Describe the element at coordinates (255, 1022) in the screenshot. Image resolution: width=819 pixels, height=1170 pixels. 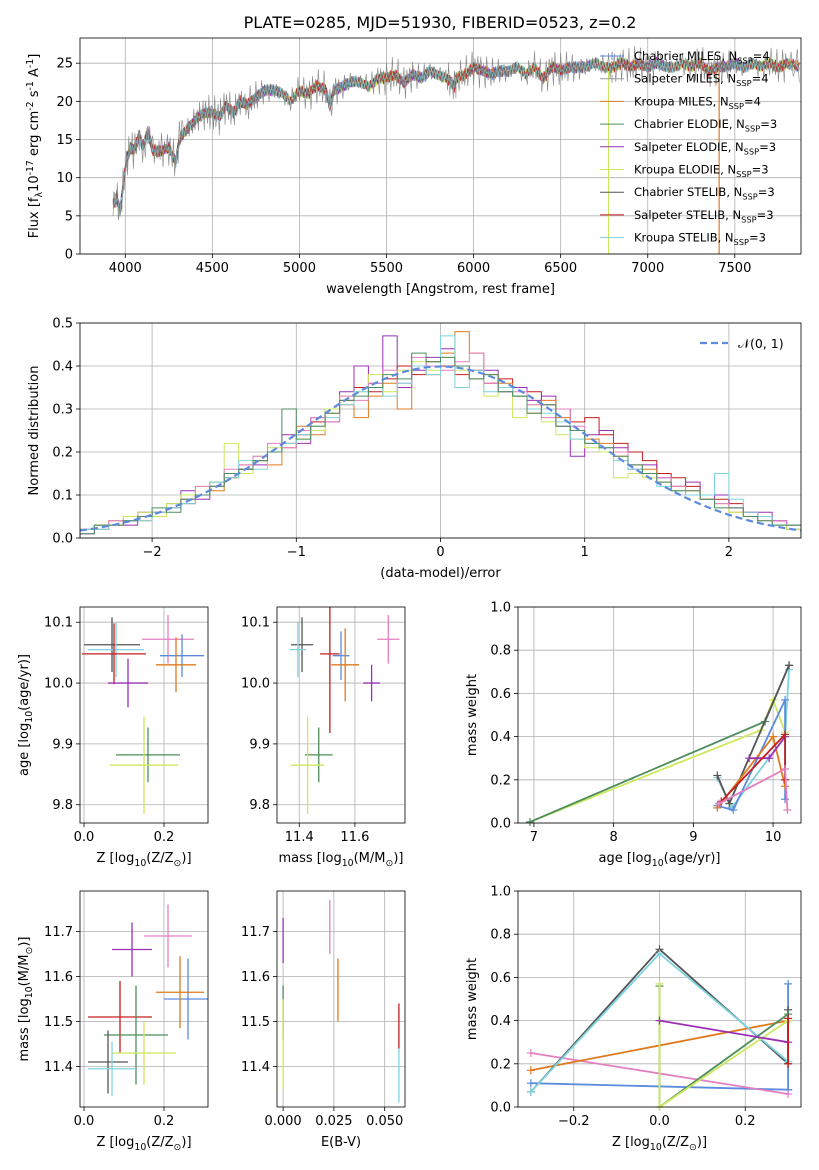
I see `mass-vs-EBV-ytick-label: 11.5` at that location.